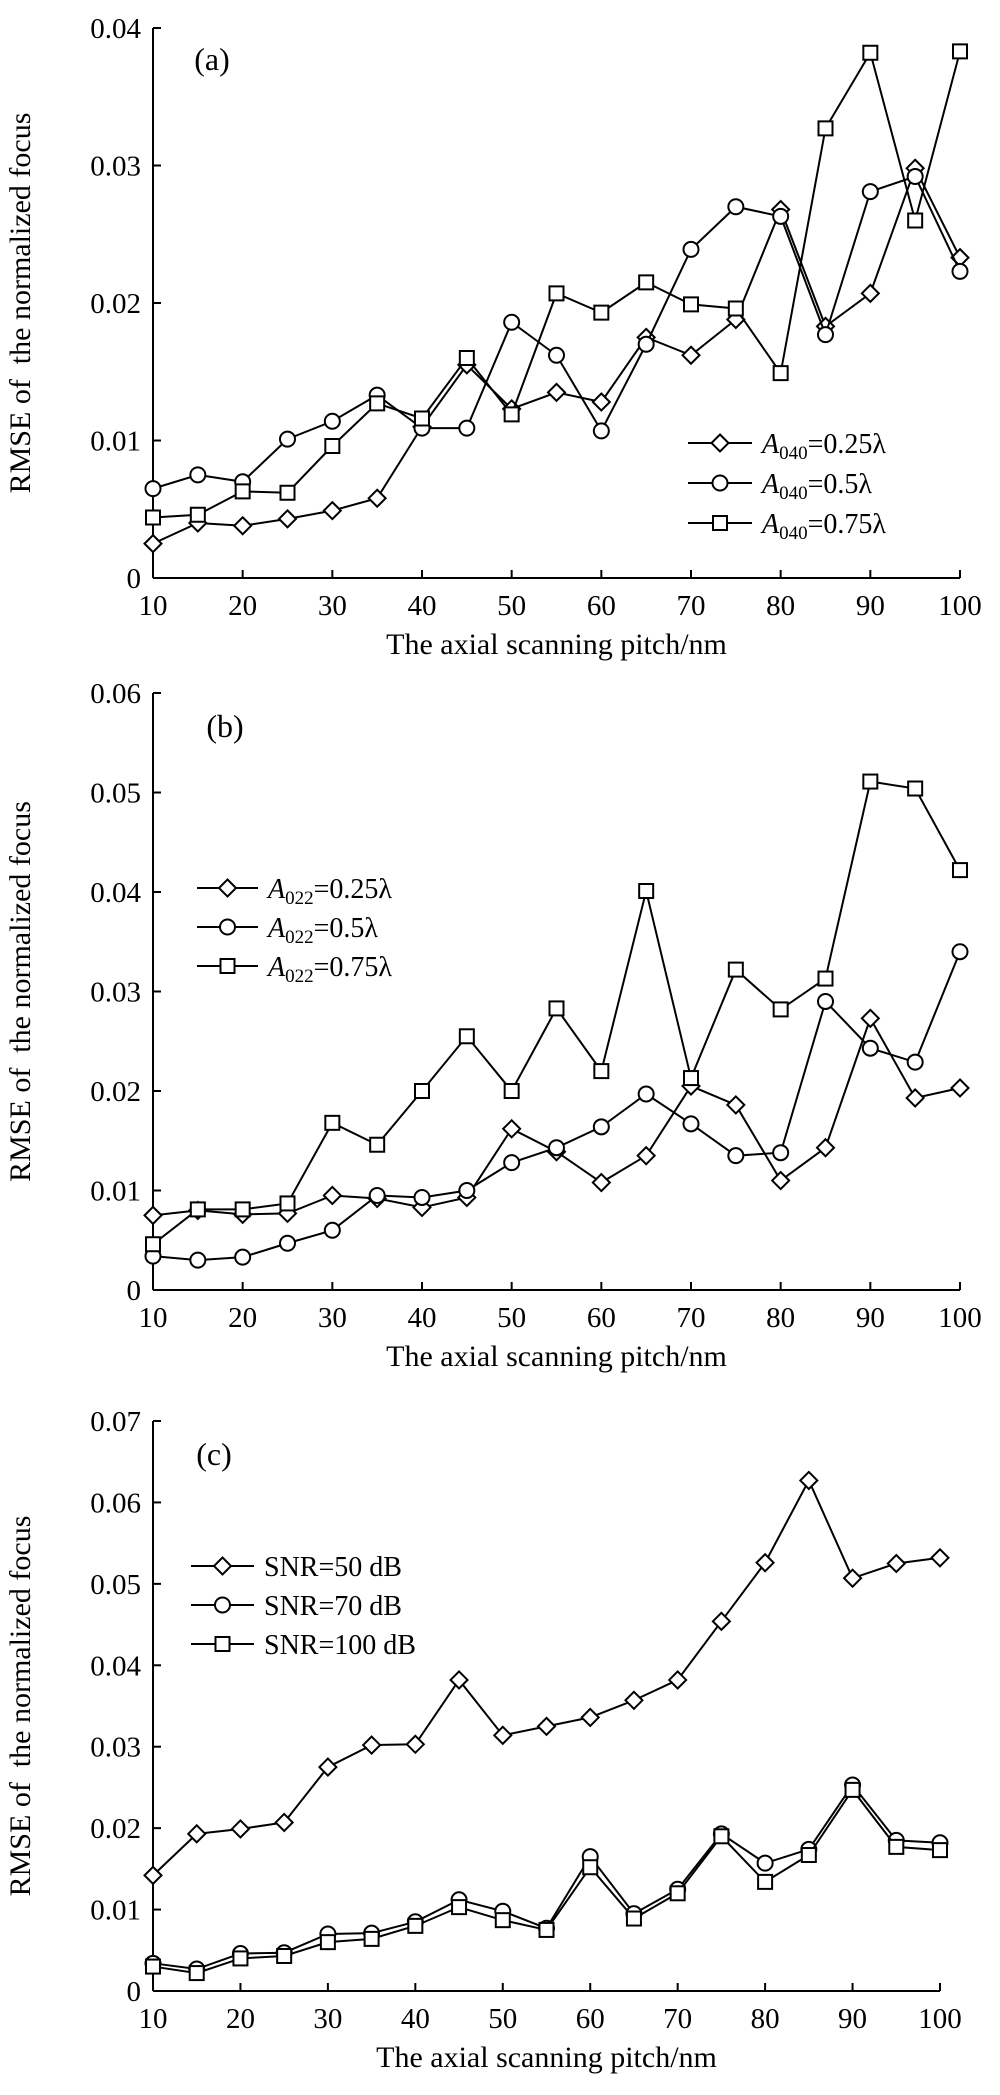 This screenshot has width=1000, height=2095. I want to click on y-tick-label: 0.07, so click(115, 1422).